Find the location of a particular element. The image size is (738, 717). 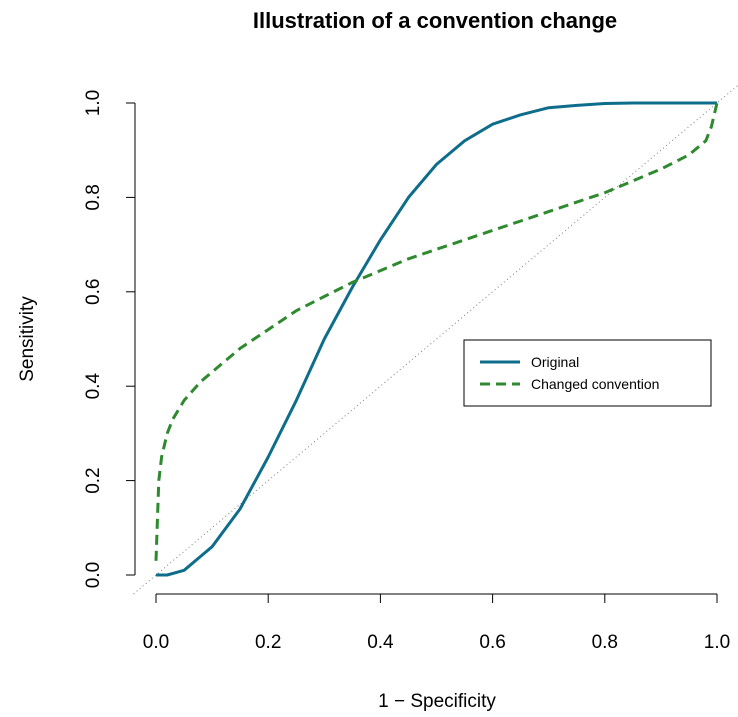

legend: Original Changed convention is located at coordinates (587, 373).